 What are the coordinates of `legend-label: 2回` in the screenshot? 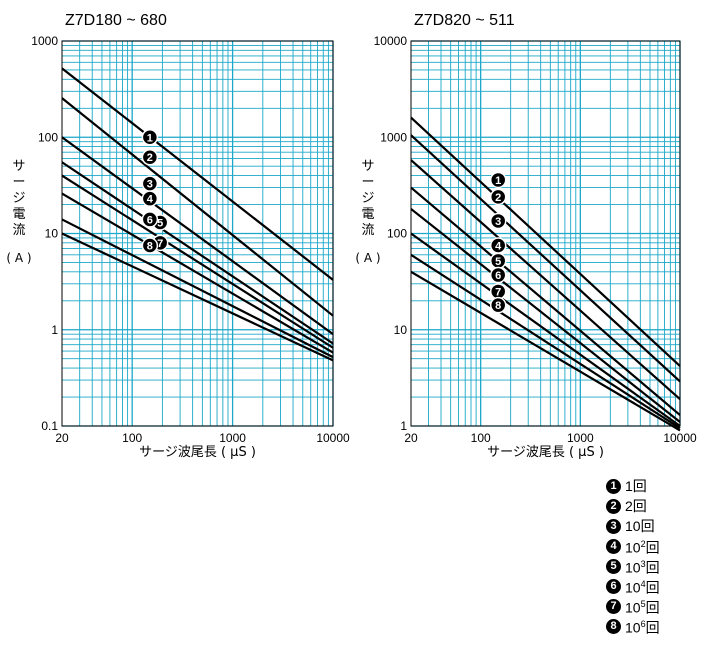 It's located at (636, 506).